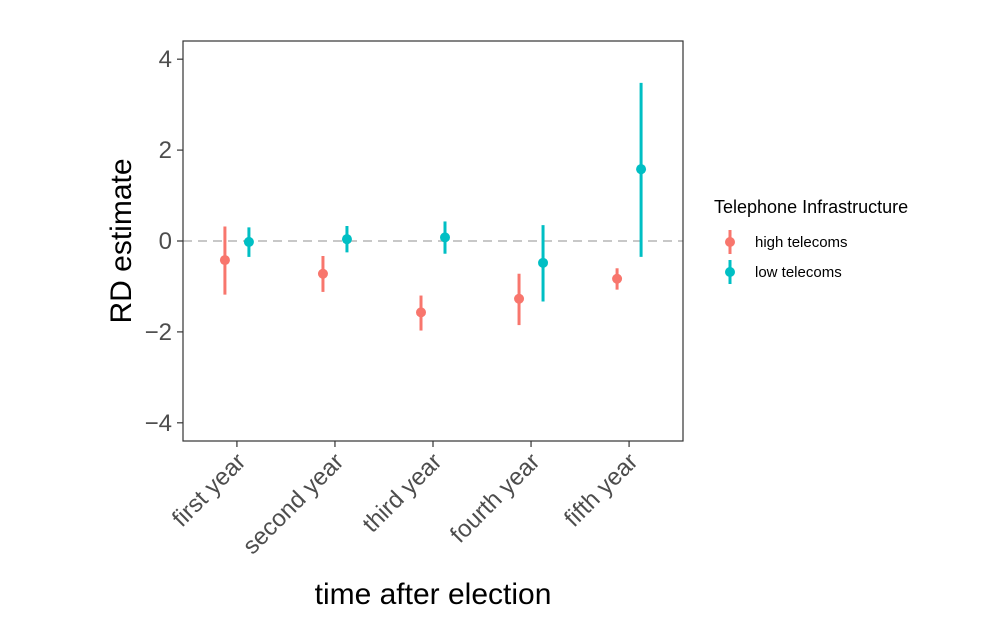  I want to click on legend-items: high telecoms low telecoms, so click(786, 257).